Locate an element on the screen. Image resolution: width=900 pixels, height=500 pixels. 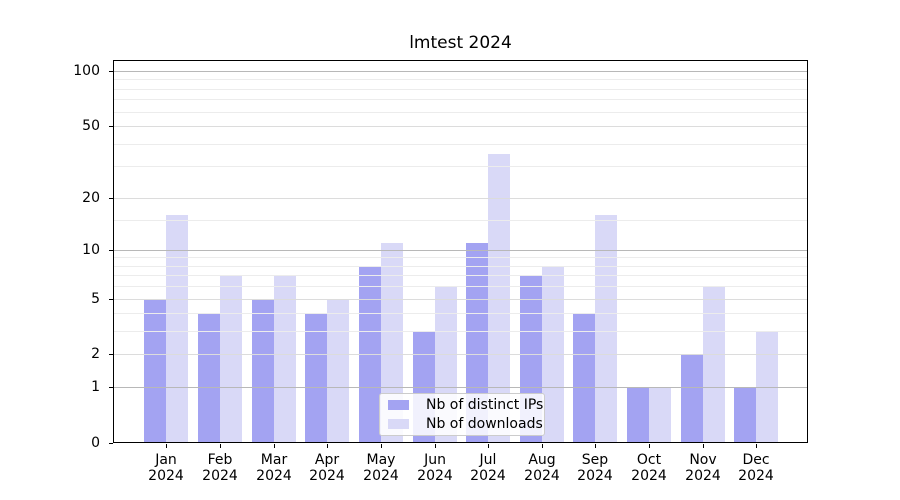
bar-distinct-ips-jul is located at coordinates (477, 342).